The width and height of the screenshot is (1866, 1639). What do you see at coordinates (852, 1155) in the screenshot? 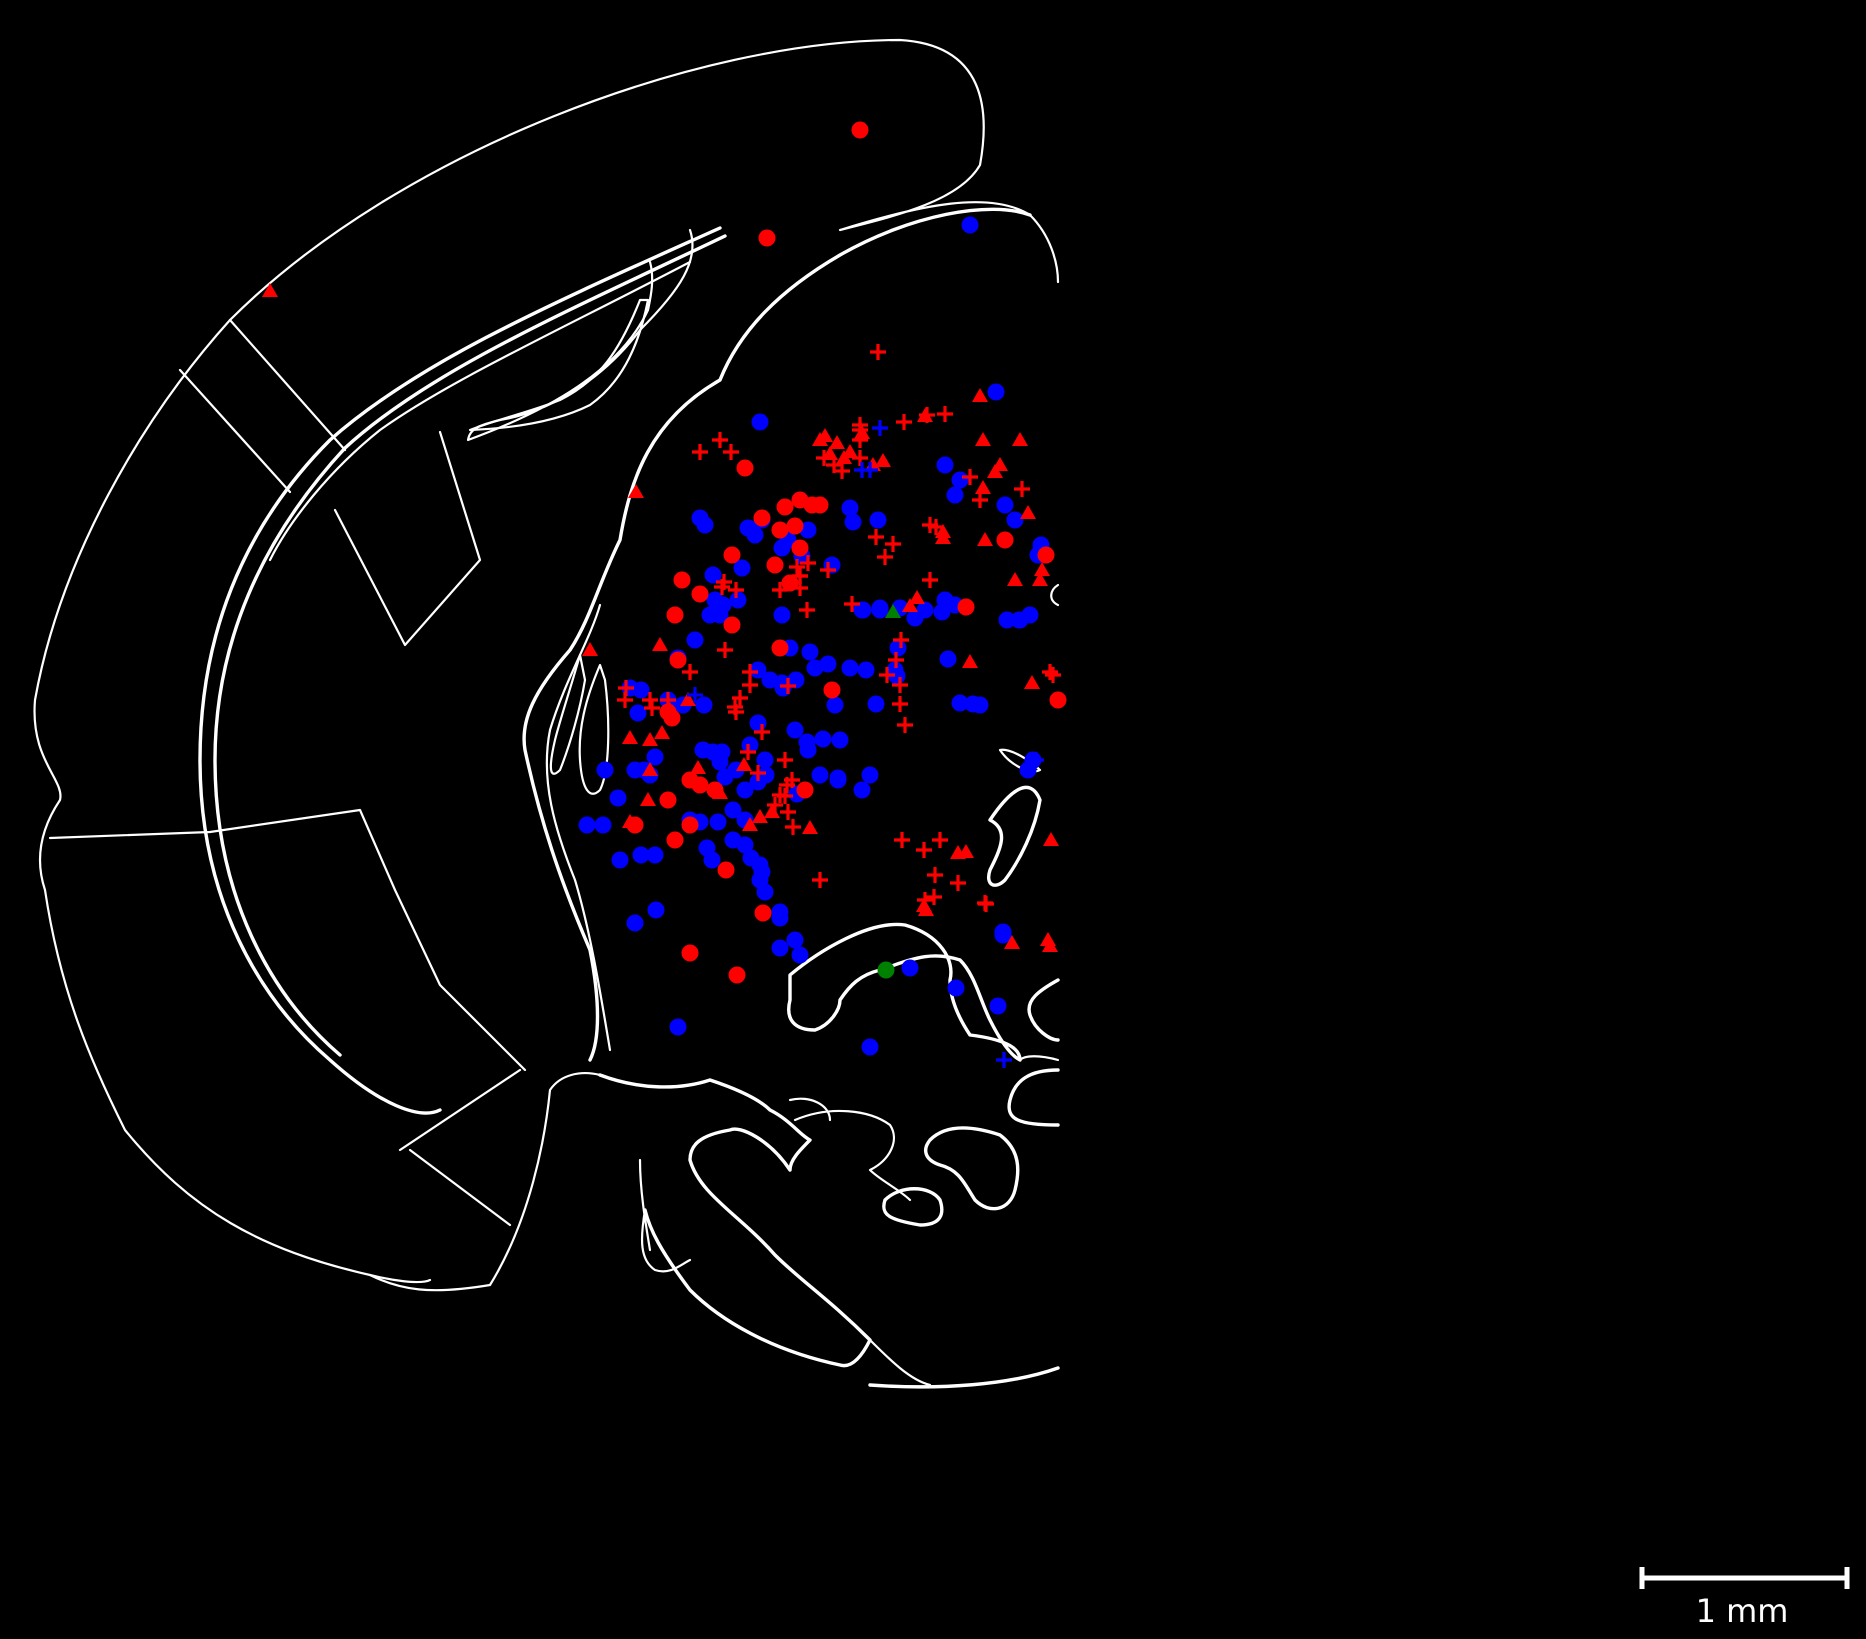
I see `anterior-commissure` at bounding box center [852, 1155].